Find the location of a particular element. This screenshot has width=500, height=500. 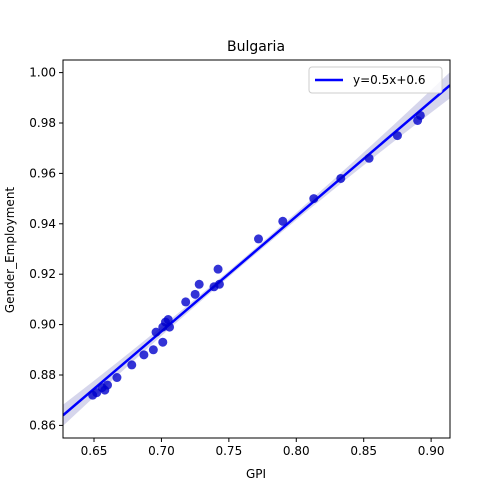

y-axis-label: Gender_Employment is located at coordinates (10, 250).